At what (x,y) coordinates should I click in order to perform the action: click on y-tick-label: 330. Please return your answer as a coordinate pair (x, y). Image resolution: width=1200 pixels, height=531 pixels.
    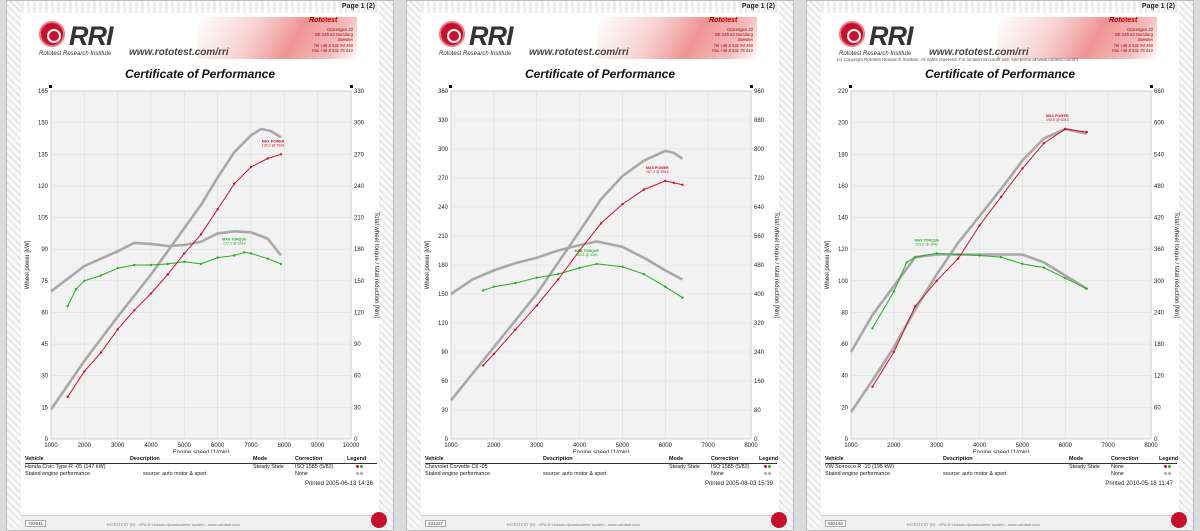
    Looking at the image, I should click on (443, 121).